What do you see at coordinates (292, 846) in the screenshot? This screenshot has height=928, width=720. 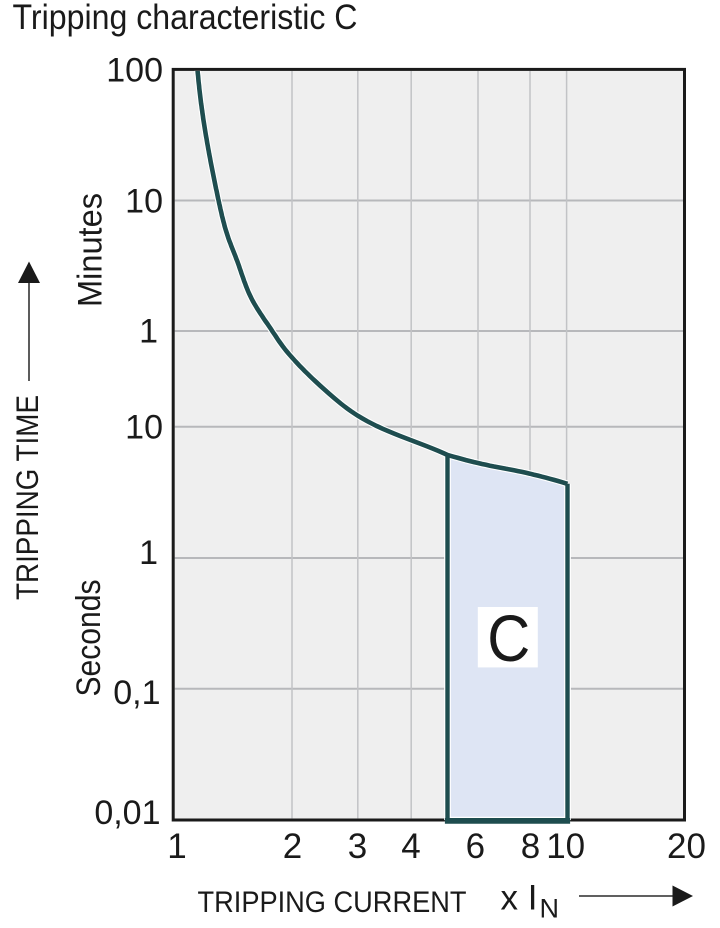 I see `svg-text: 2` at bounding box center [292, 846].